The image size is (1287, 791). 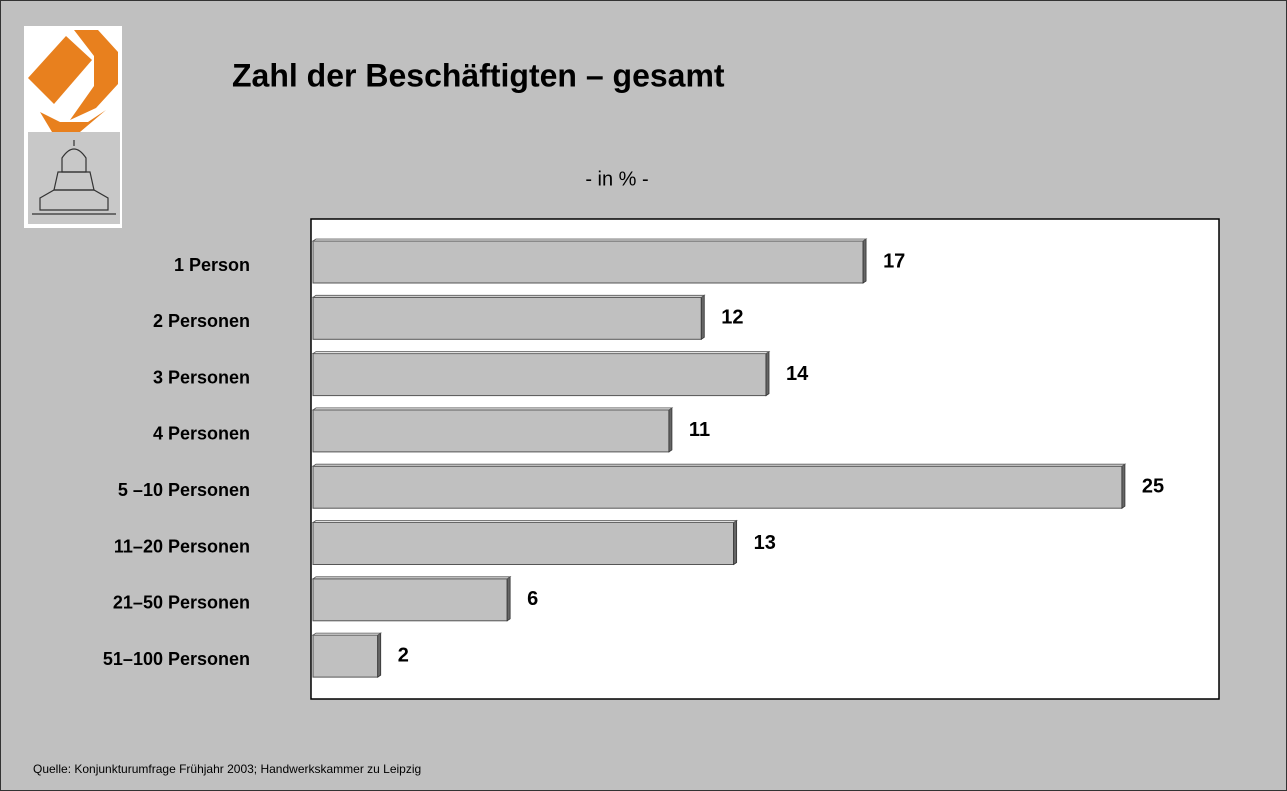 I want to click on logo, so click(x=73, y=127).